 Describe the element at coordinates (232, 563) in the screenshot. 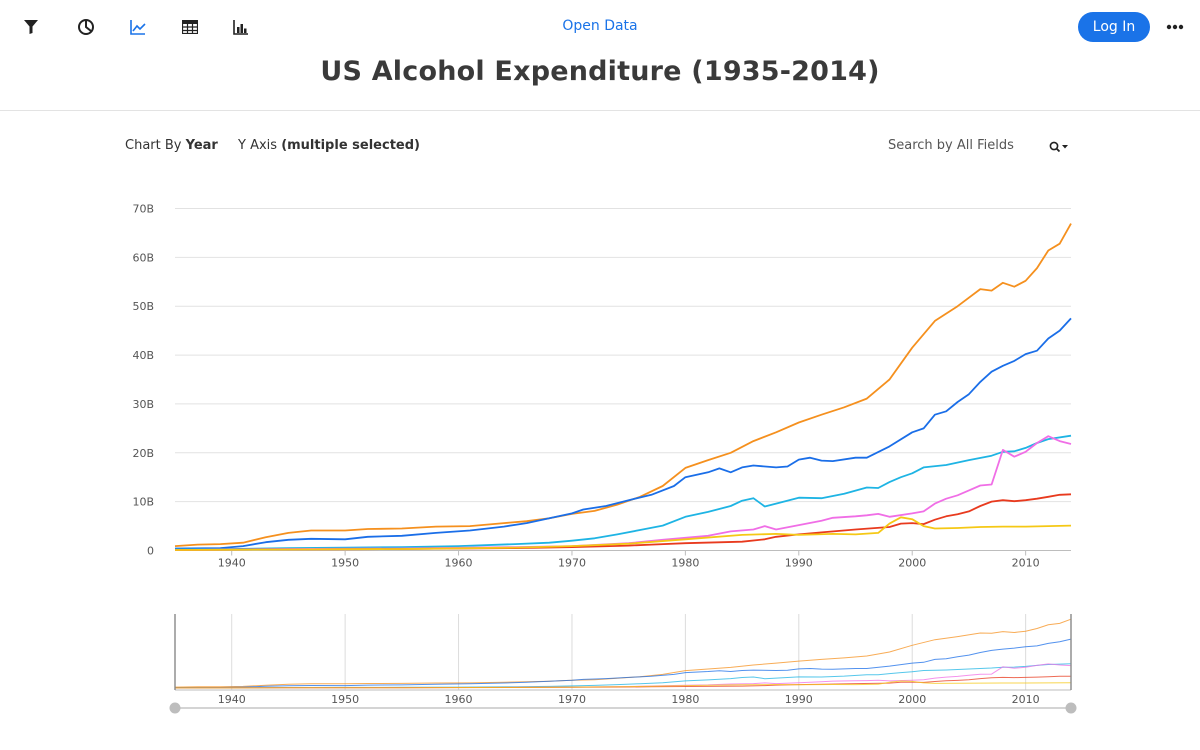

I see `x-tick-label: 1940` at that location.